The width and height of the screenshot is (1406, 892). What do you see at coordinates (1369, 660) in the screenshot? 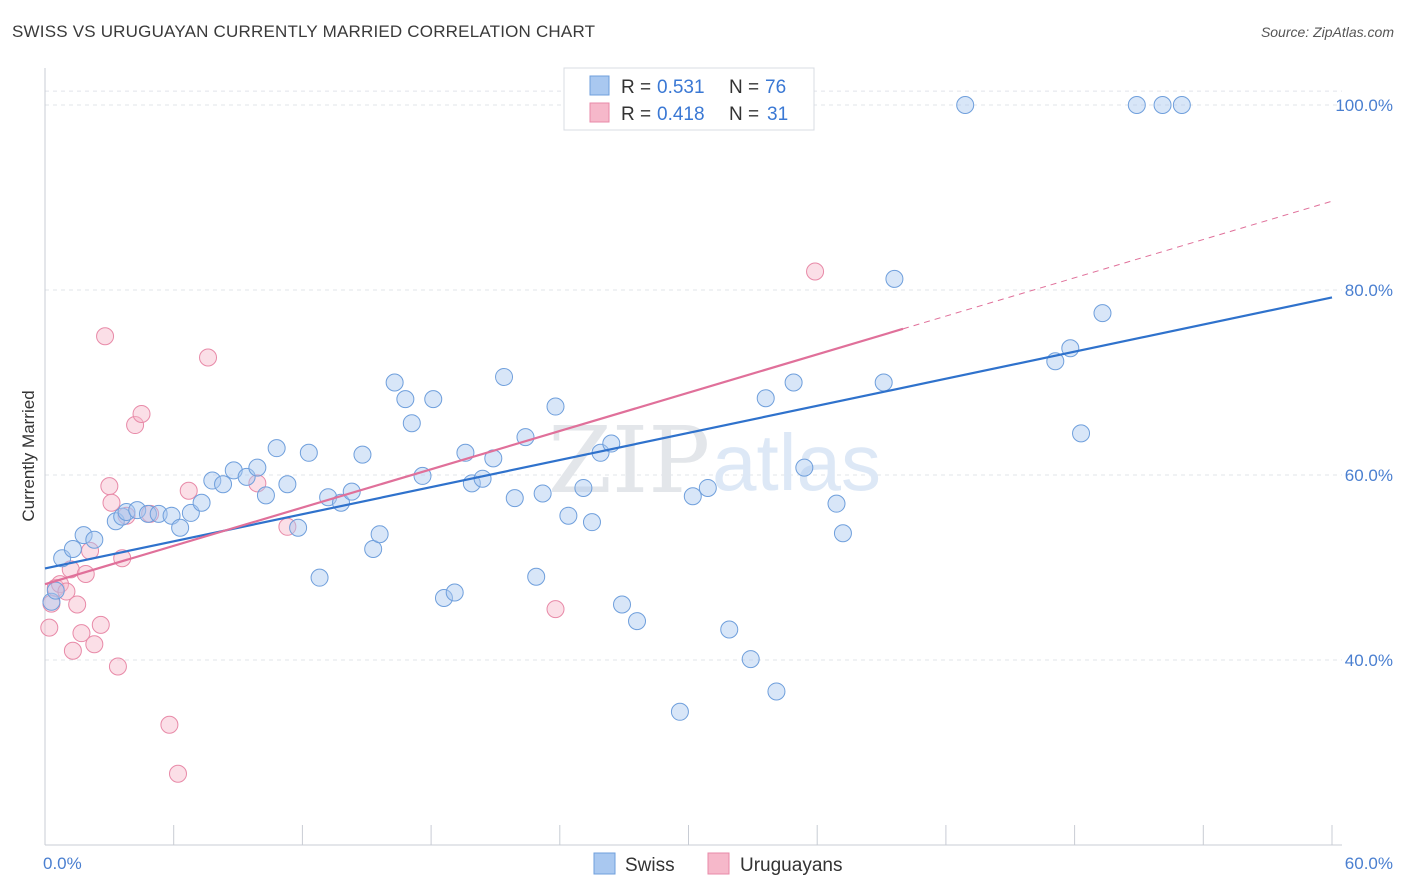
I see `y-tick-label: 40.0%` at bounding box center [1369, 660].